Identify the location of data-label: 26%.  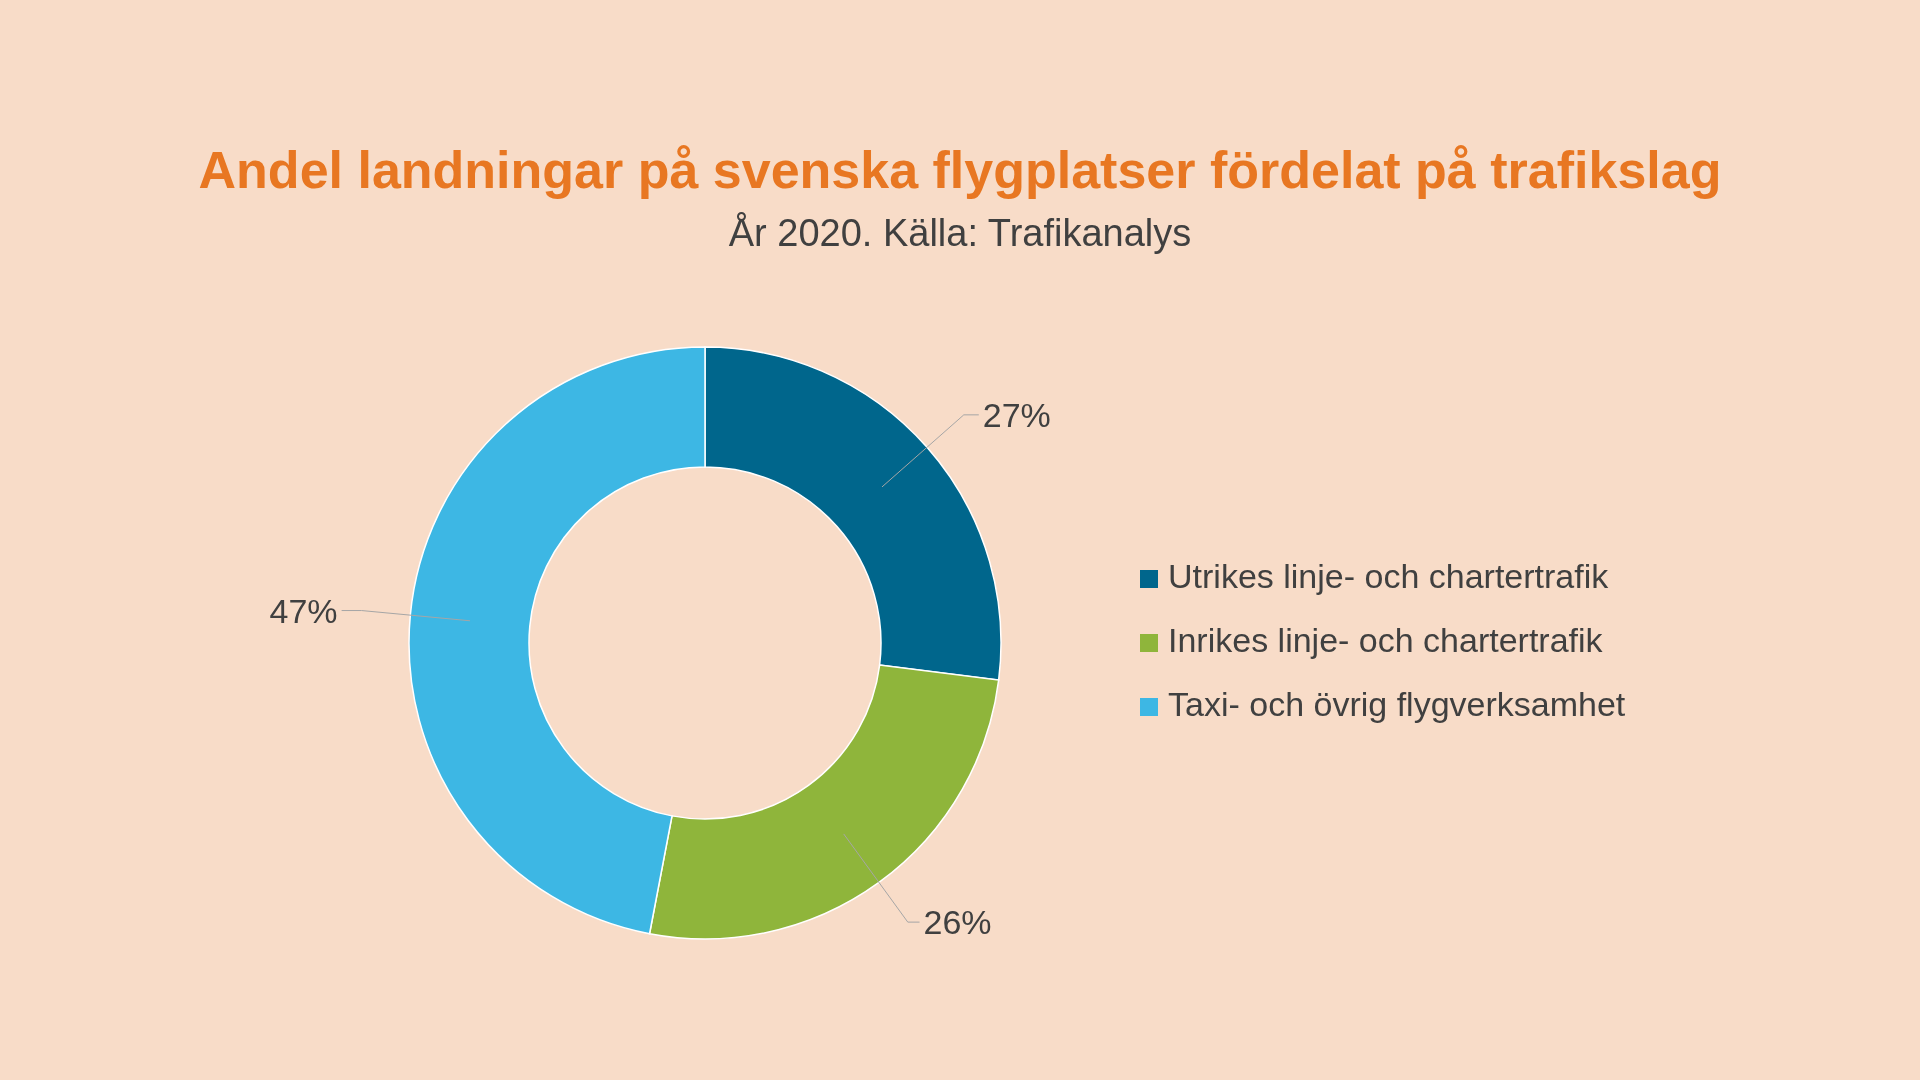
(957, 922).